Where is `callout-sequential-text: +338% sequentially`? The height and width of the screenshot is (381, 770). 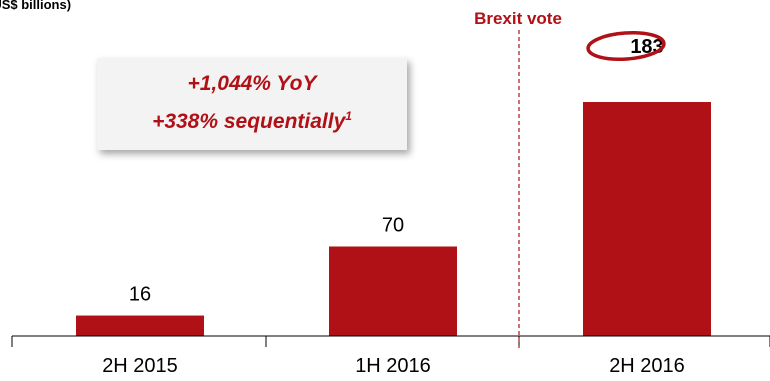 callout-sequential-text: +338% sequentially is located at coordinates (249, 121).